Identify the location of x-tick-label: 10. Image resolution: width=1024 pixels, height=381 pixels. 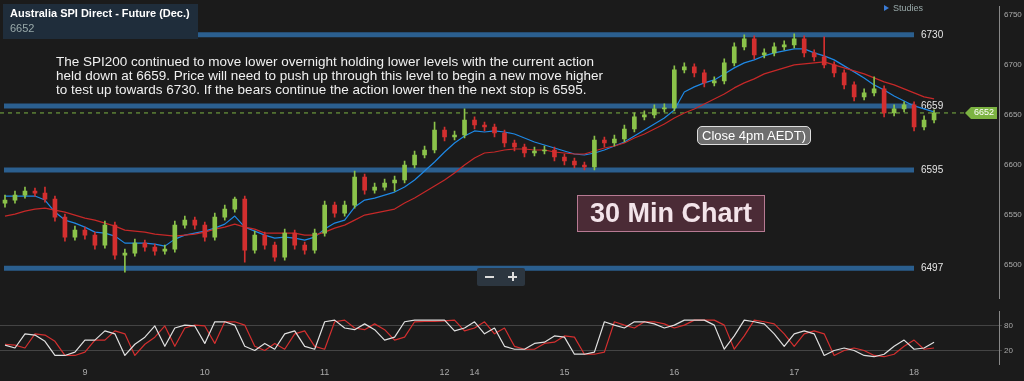
(204, 372).